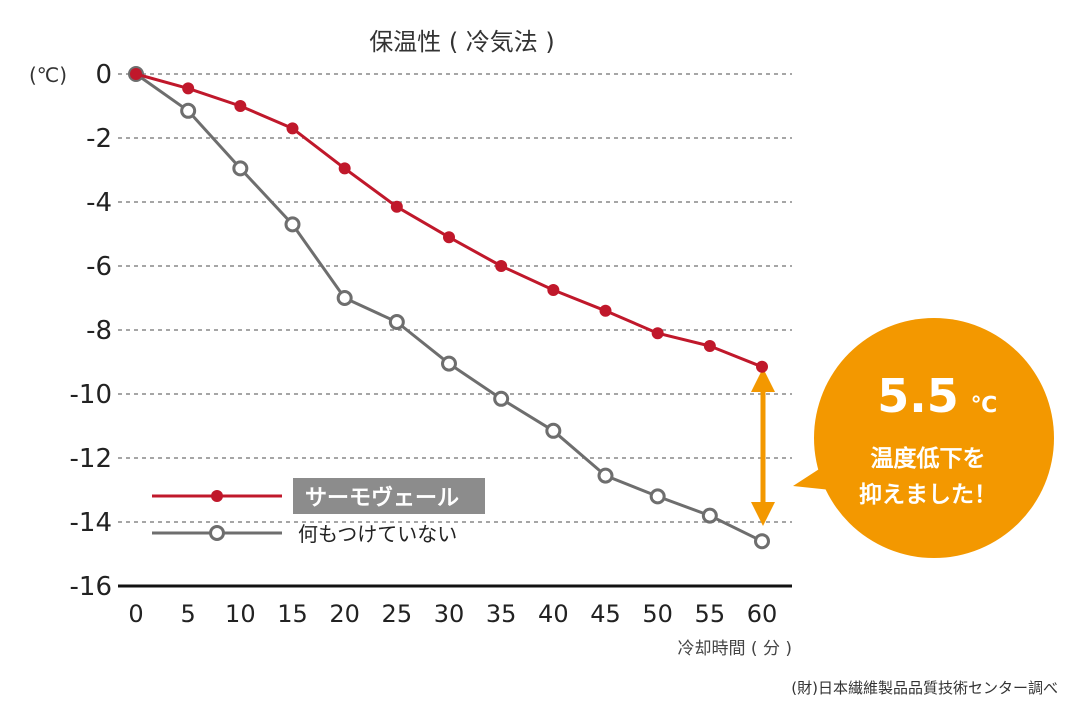  Describe the element at coordinates (292, 614) in the screenshot. I see `x-tick-label: 15` at that location.